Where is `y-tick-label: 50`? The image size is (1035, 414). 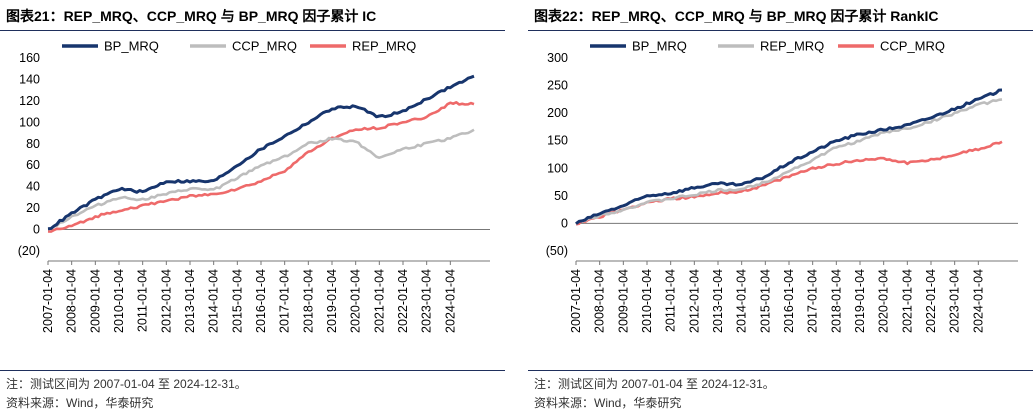
y-tick-label: 50 is located at coordinates (561, 196).